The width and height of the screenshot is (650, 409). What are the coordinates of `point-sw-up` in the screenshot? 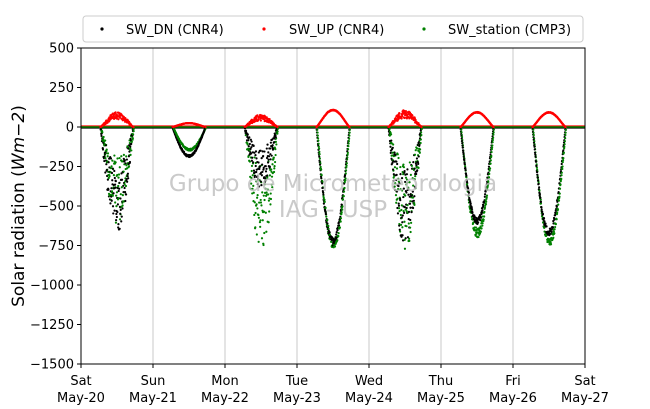 It's located at (120, 117).